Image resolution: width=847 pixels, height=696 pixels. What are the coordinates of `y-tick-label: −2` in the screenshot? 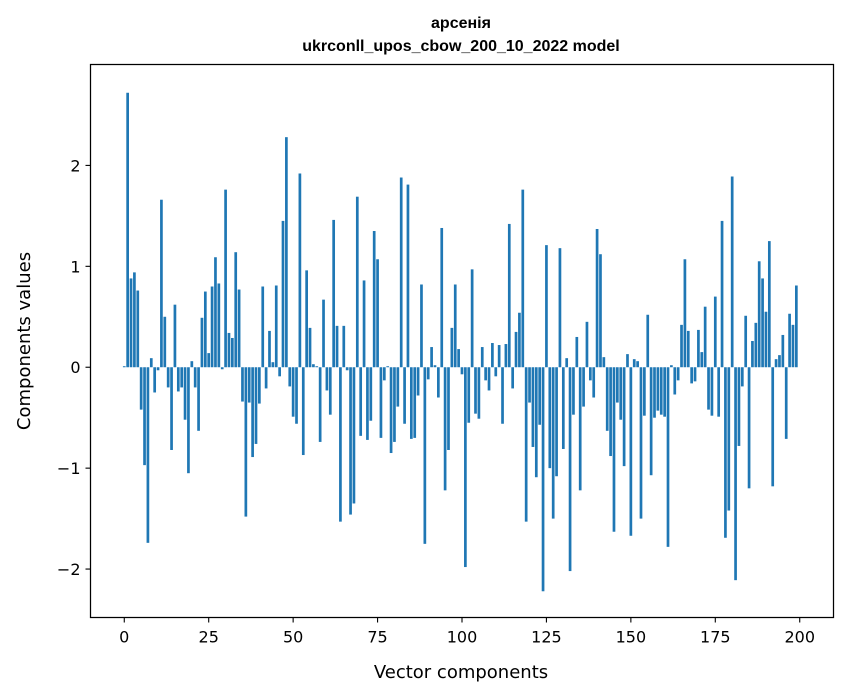 It's located at (69, 569).